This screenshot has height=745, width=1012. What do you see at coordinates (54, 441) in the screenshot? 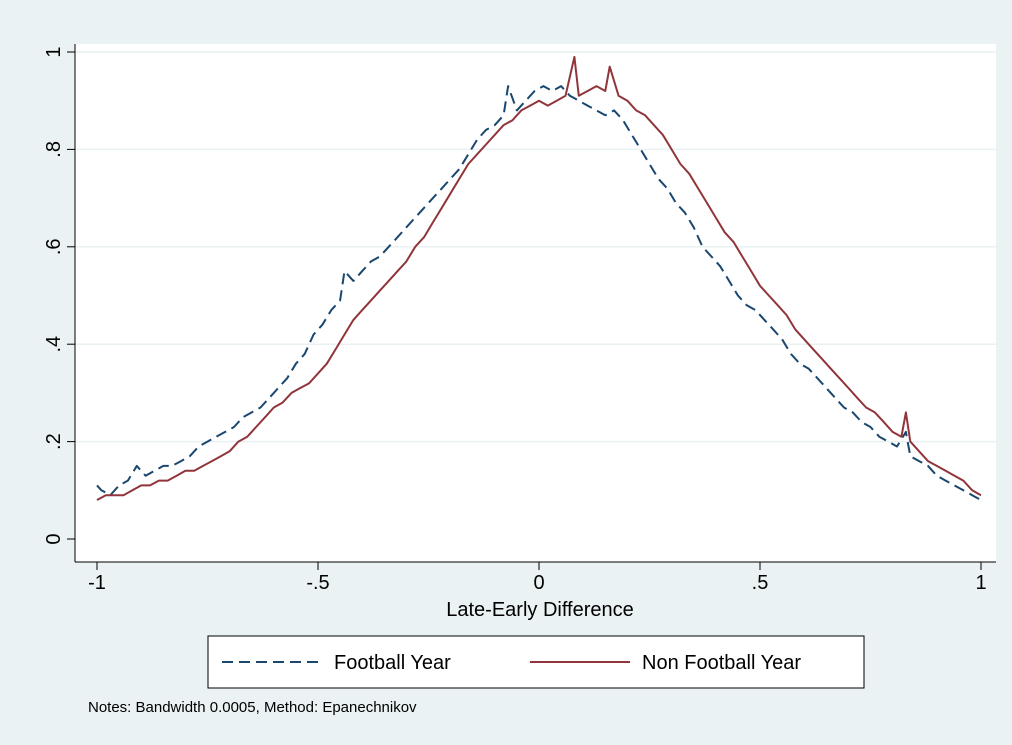
I see `y-tick-label: .2` at bounding box center [54, 441].